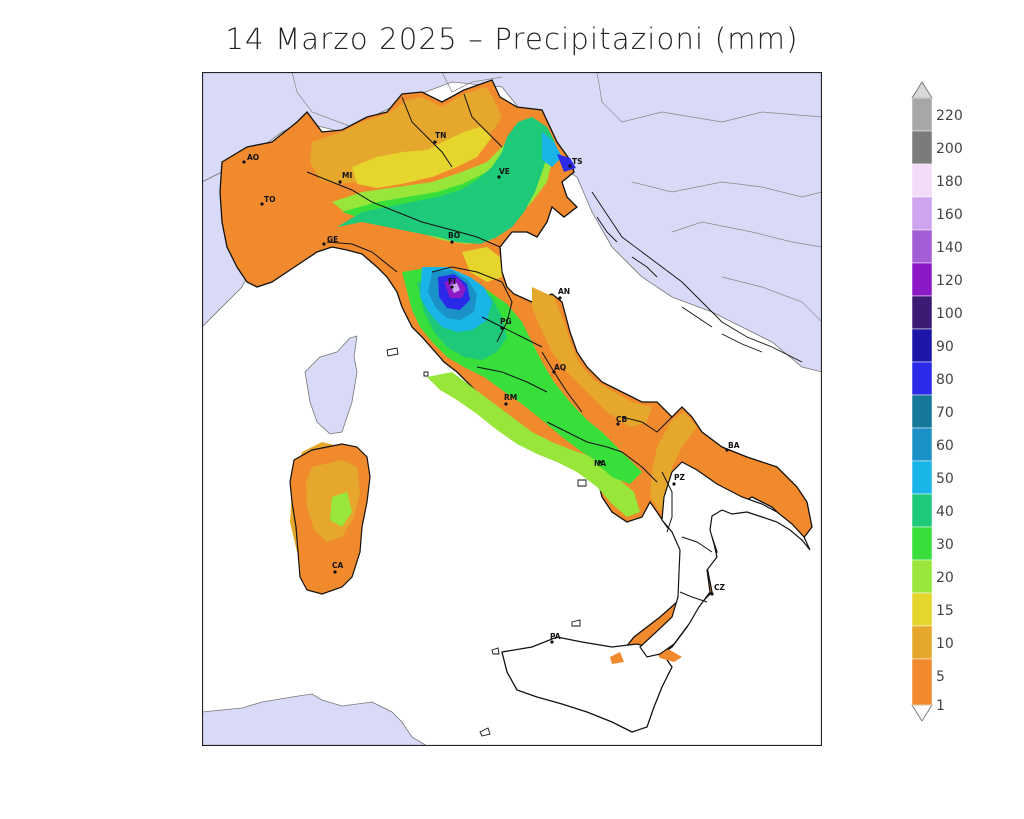 The width and height of the screenshot is (1024, 819). I want to click on svg-text: TN, so click(440, 135).